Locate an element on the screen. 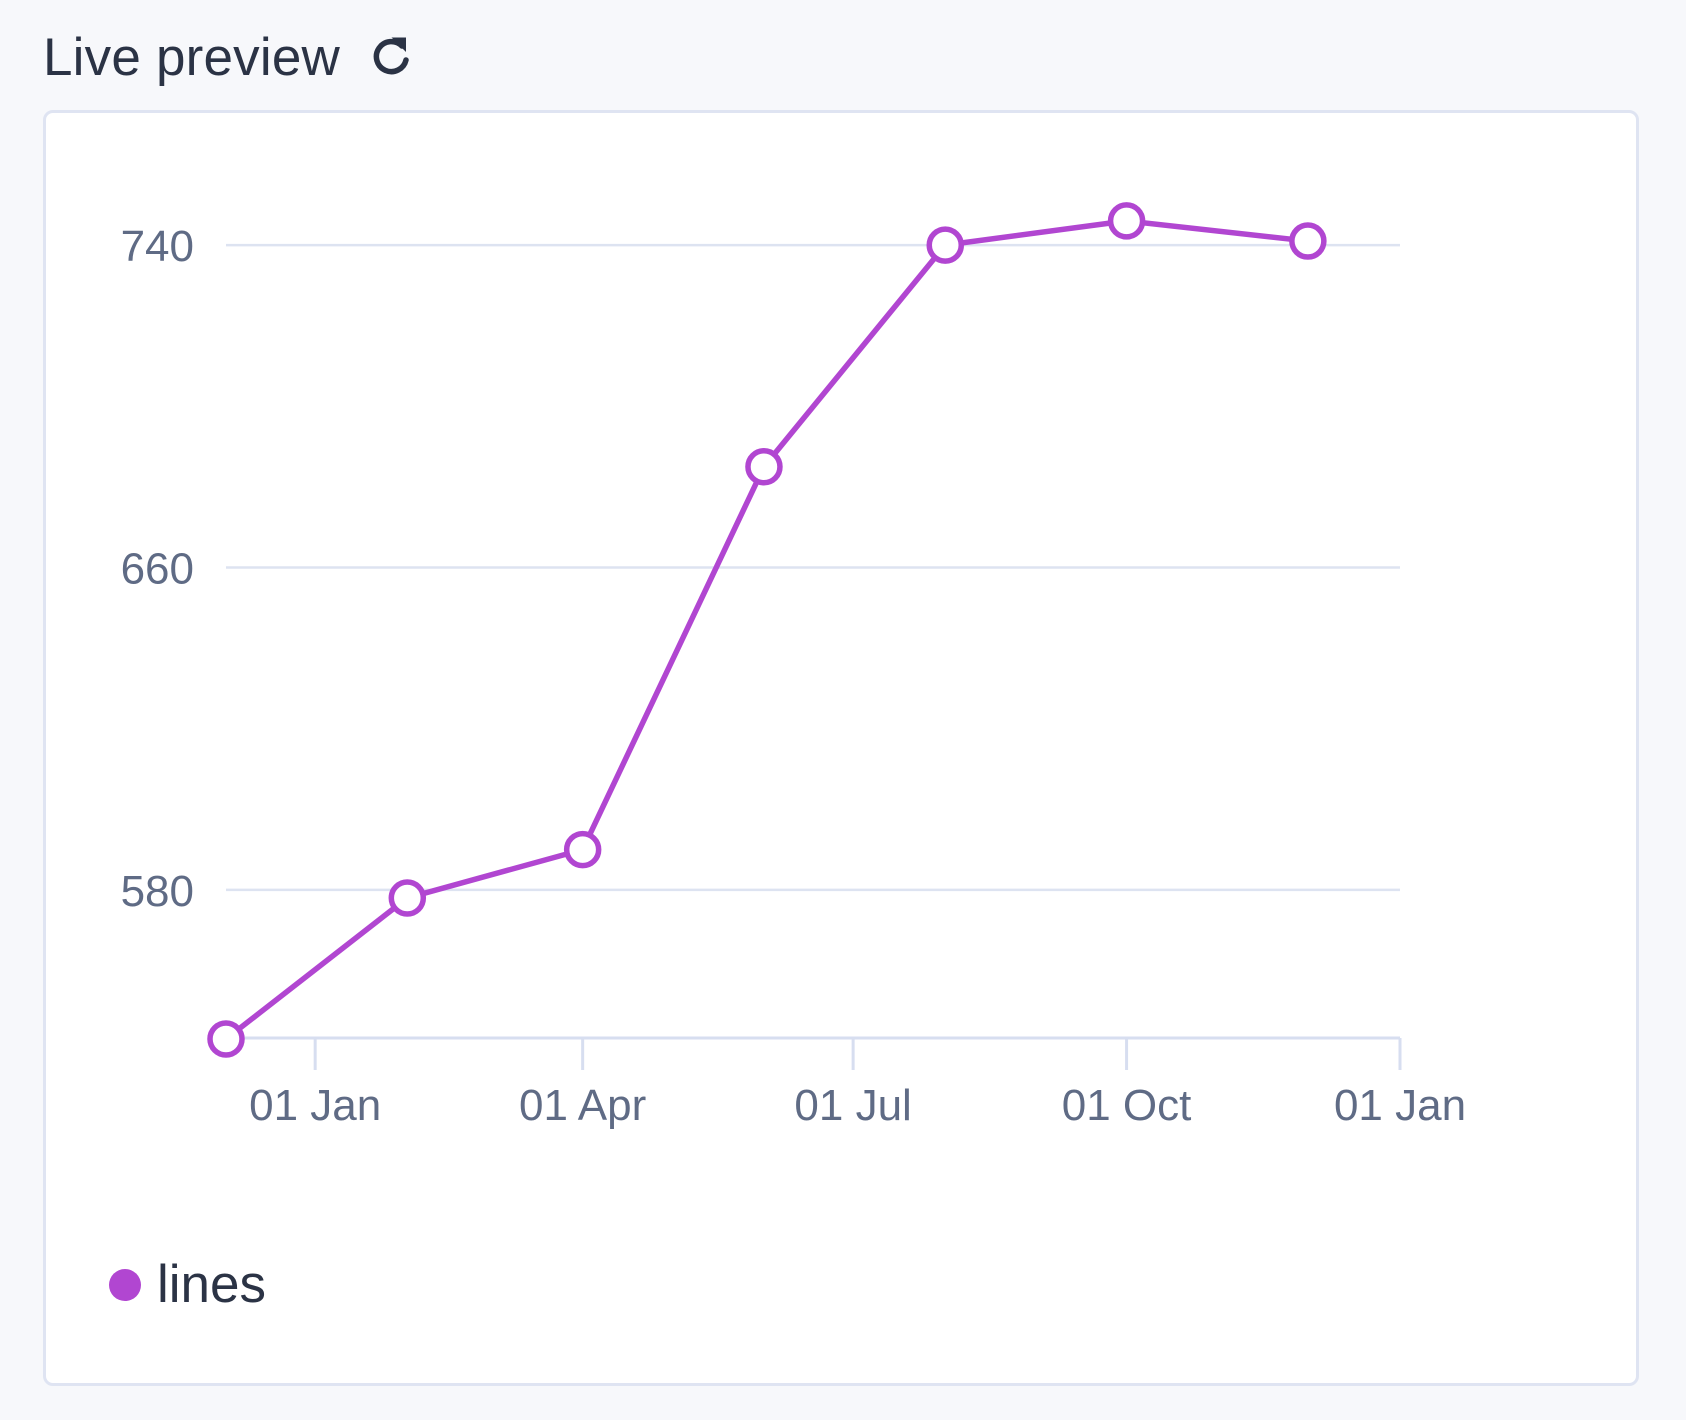 Image resolution: width=1686 pixels, height=1420 pixels. preview-header: Live preview is located at coordinates (229, 57).